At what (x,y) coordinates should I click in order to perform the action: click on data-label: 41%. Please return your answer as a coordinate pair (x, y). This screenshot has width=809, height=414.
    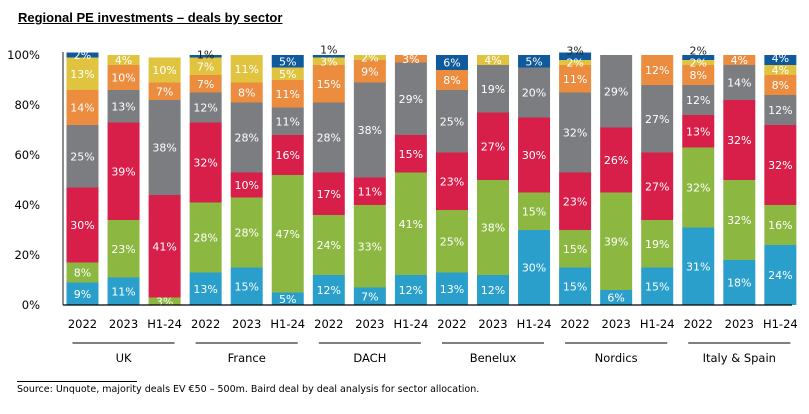
    Looking at the image, I should click on (411, 224).